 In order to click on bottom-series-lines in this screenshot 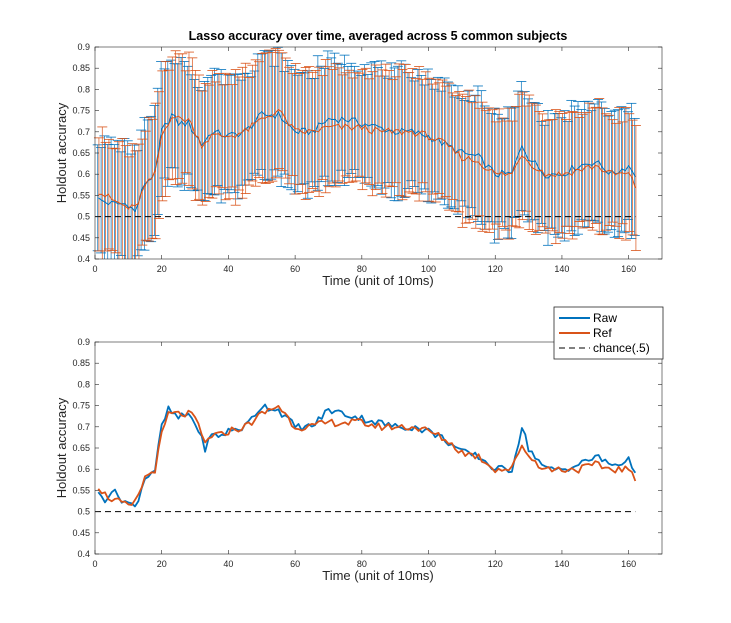, I will do `click(366, 458)`.